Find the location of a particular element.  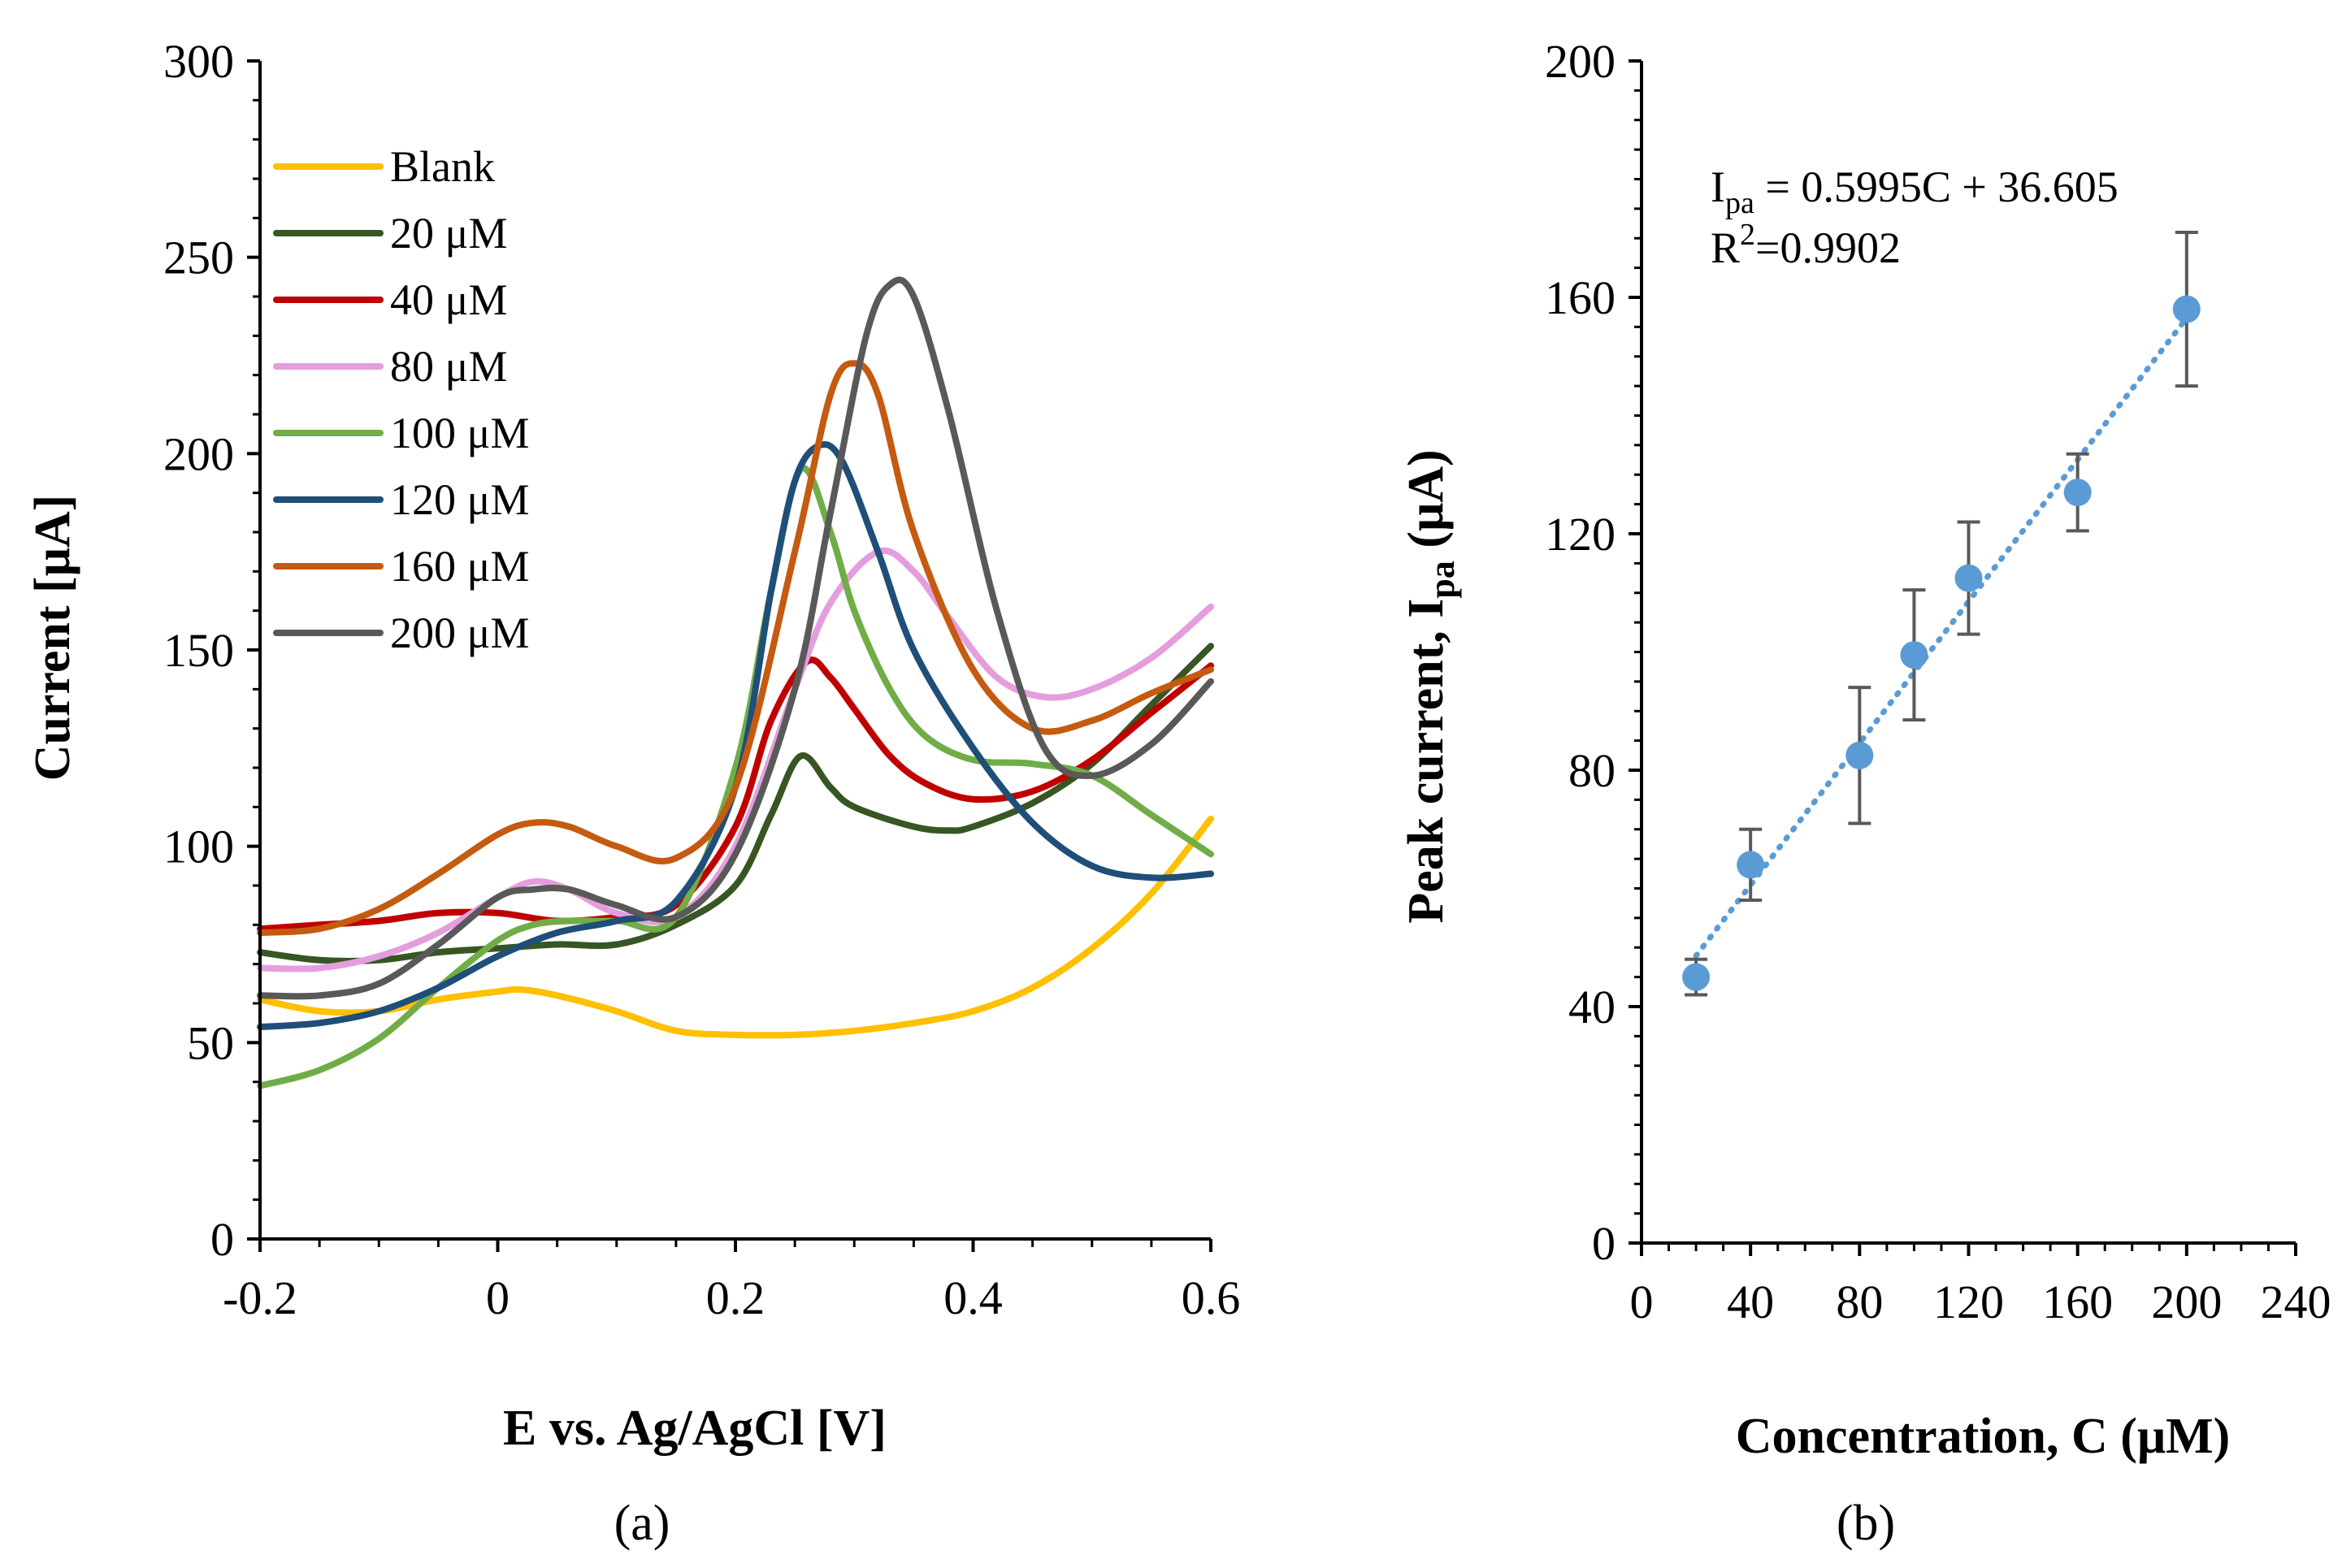

trendline-layer is located at coordinates (1941, 636).